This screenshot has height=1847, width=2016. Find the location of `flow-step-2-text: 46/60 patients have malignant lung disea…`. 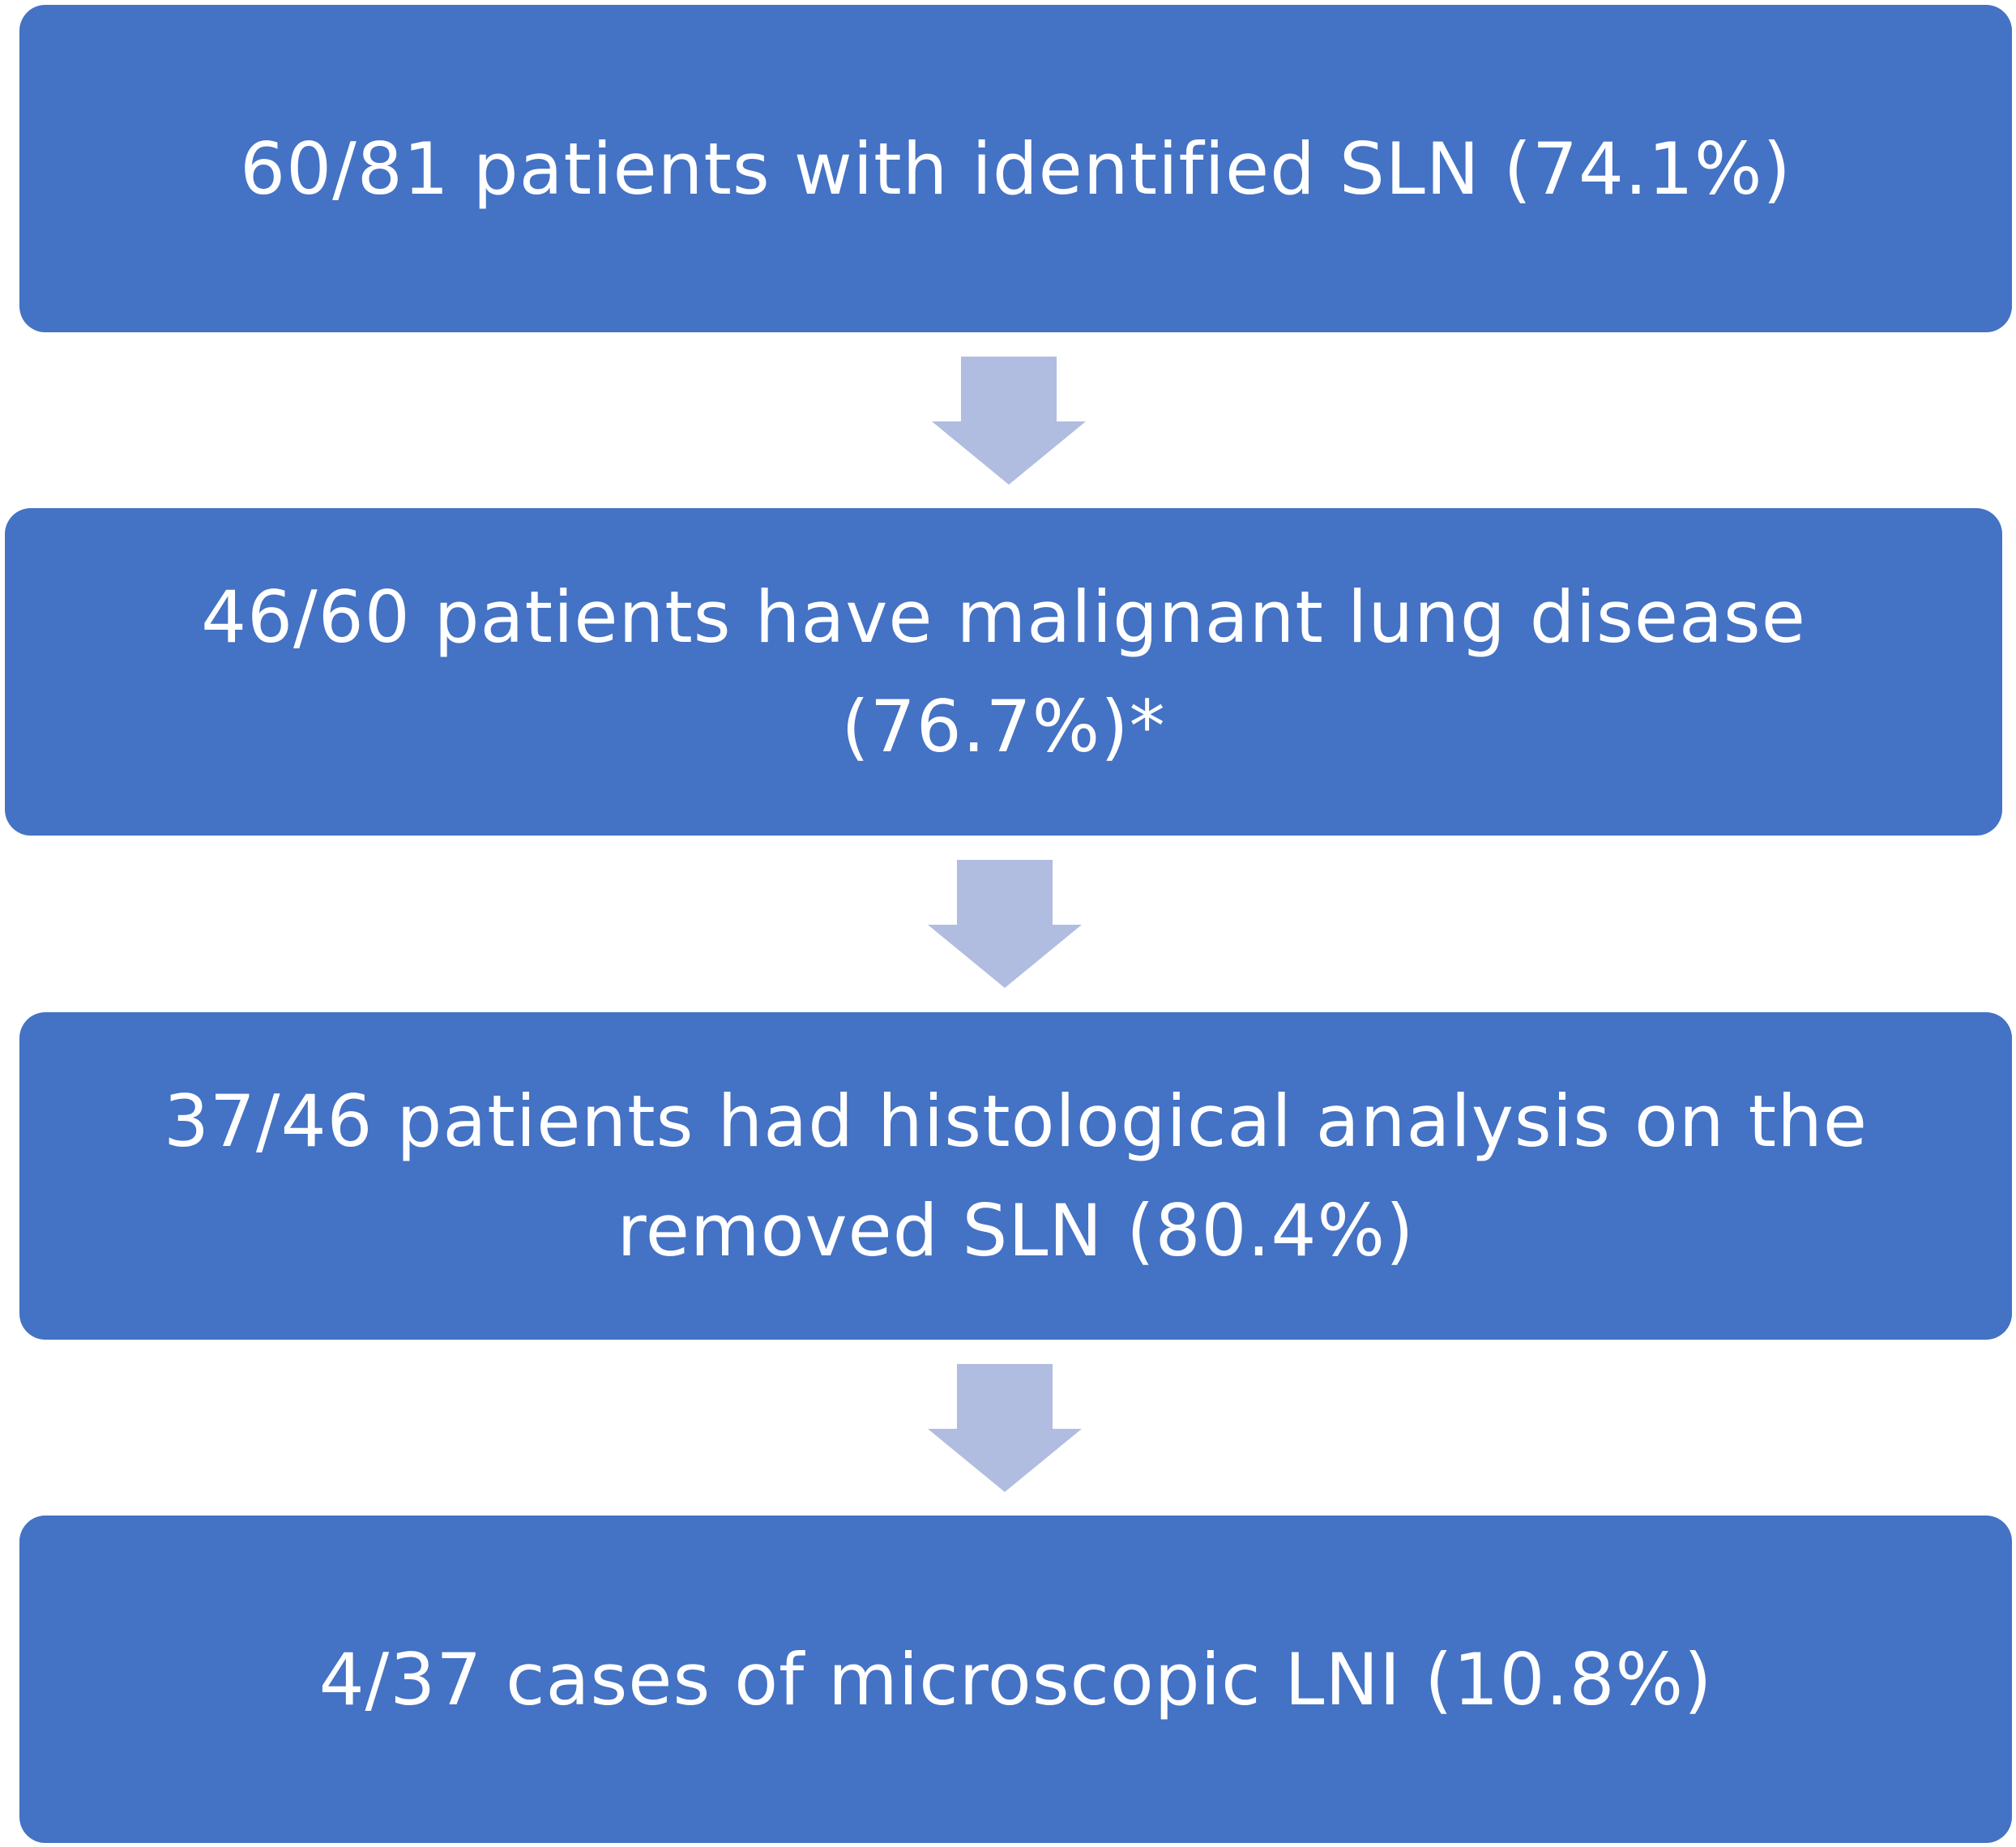

flow-step-2-text: 46/60 patients have malignant lung disea… is located at coordinates (1004, 671).